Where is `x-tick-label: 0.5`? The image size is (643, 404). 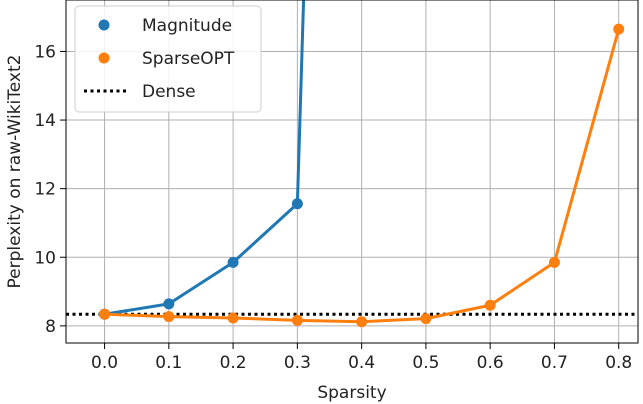
x-tick-label: 0.5 is located at coordinates (425, 363).